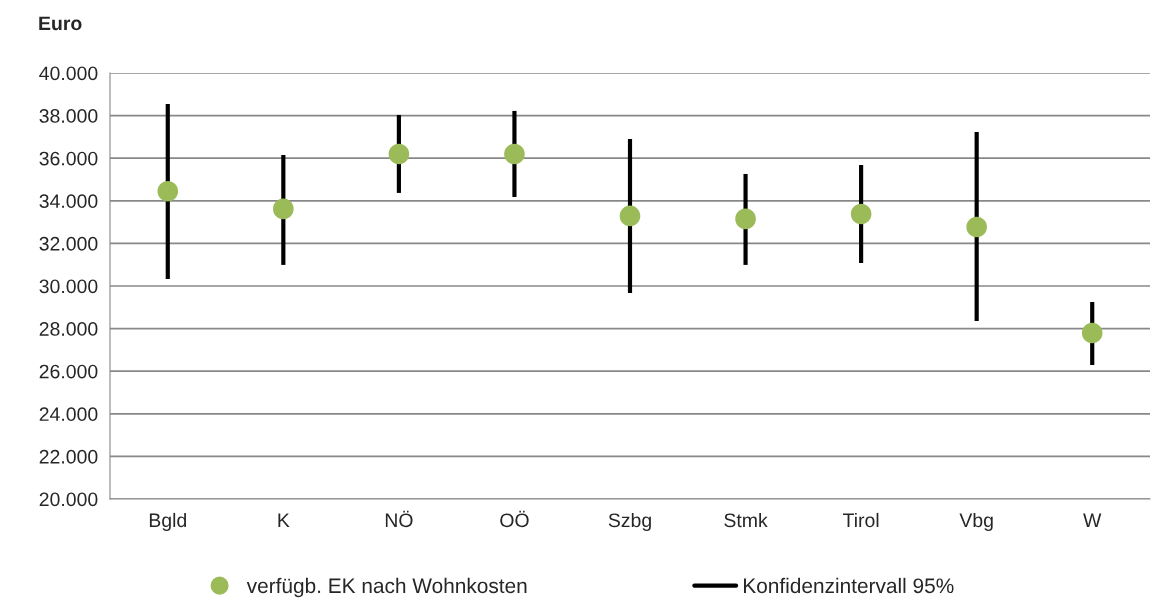 This screenshot has height=616, width=1153. I want to click on y-axis-title: Euro, so click(60, 23).